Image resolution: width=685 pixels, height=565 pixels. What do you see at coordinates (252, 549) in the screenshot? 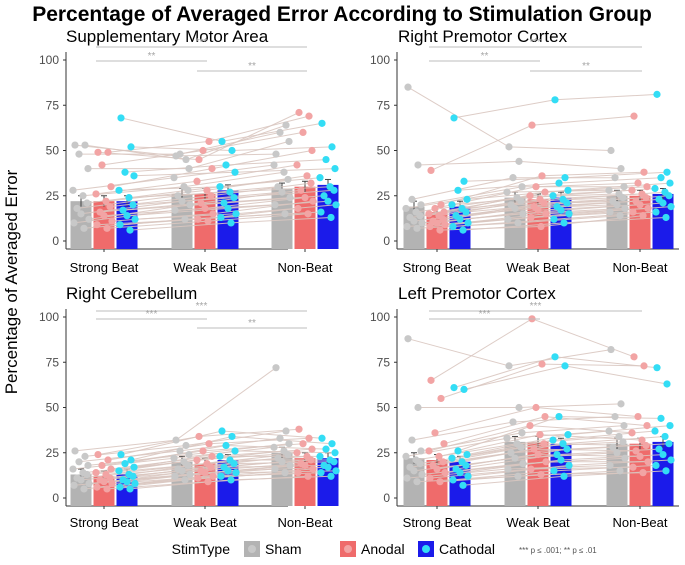
I see `legend-dot-sham` at bounding box center [252, 549].